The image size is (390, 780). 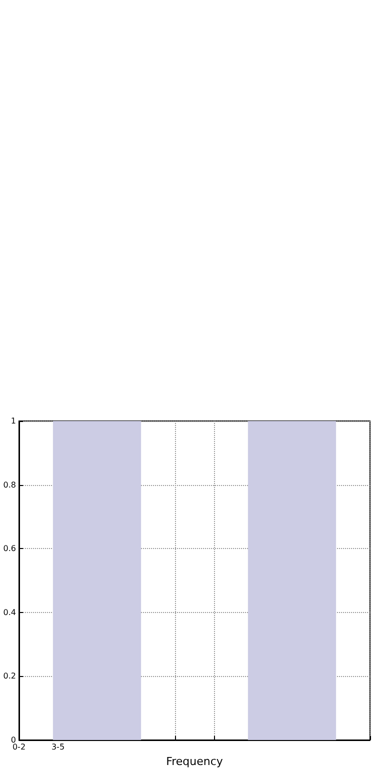 I want to click on y-tick-label: 0, so click(x=13, y=740).